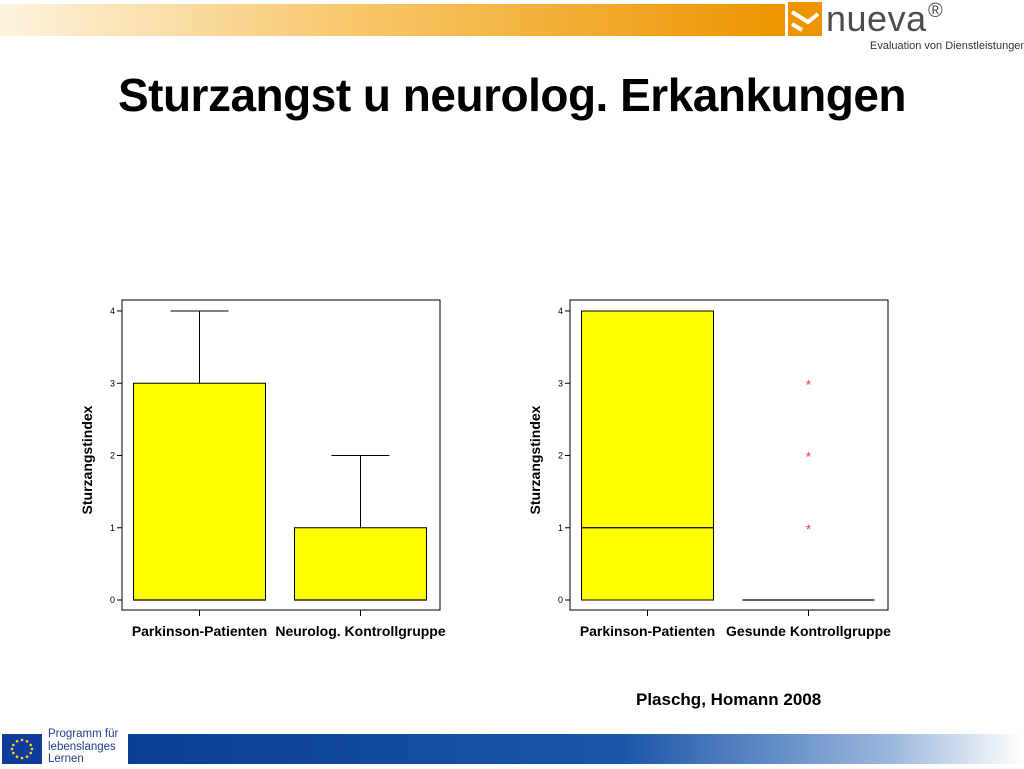  I want to click on logo-tagline: Evaluation von Dienstleistungen, so click(947, 46).